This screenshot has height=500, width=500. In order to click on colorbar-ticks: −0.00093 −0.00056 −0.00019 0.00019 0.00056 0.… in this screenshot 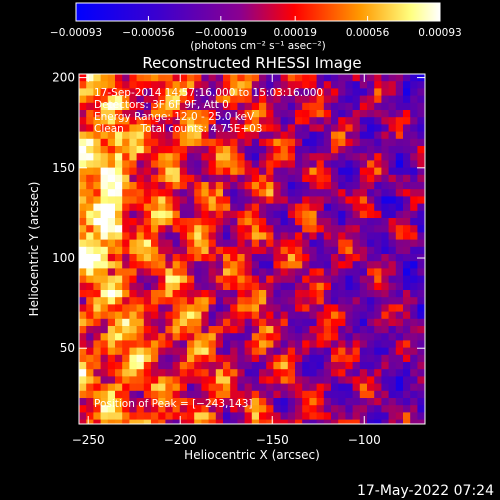, I will do `click(256, 27)`.